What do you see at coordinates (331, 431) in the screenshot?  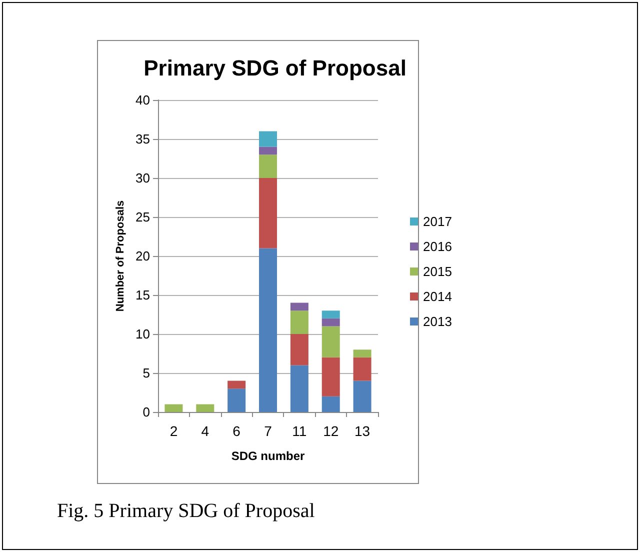 I see `x-tick-label: 12` at bounding box center [331, 431].